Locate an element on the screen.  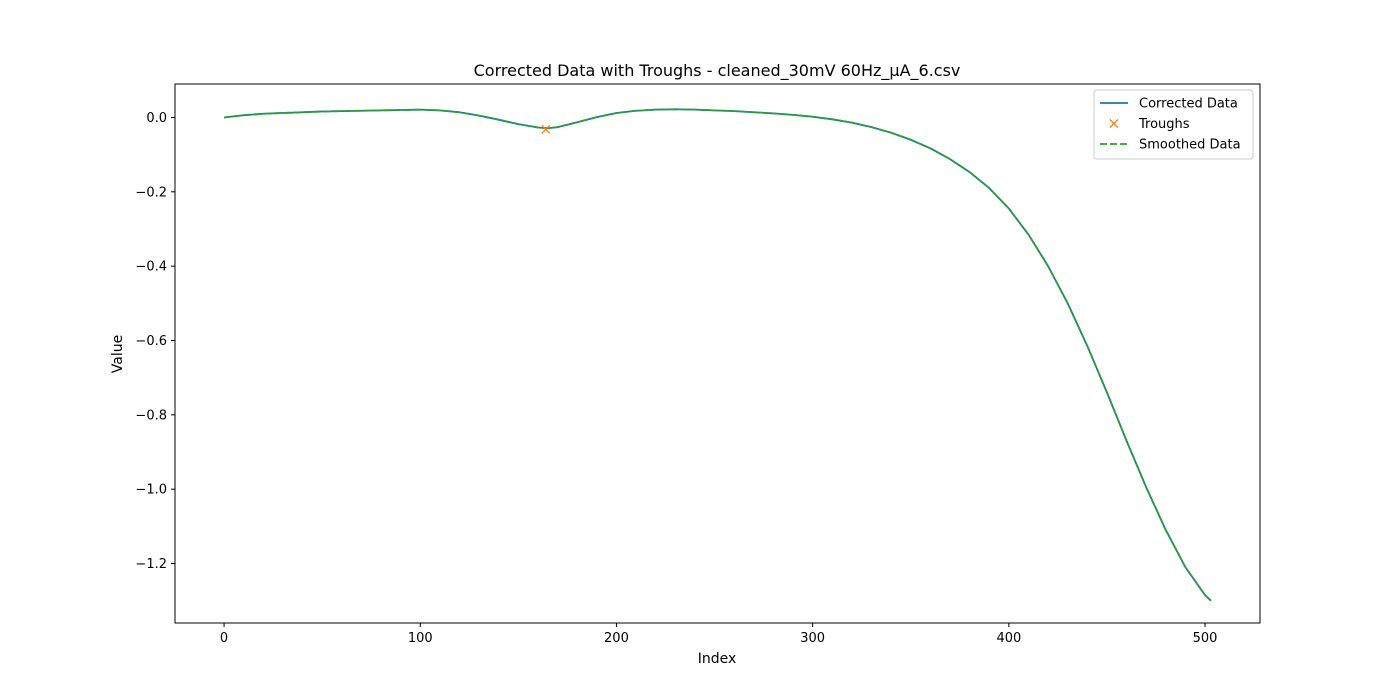
x-tick-label: 500 is located at coordinates (1205, 638).